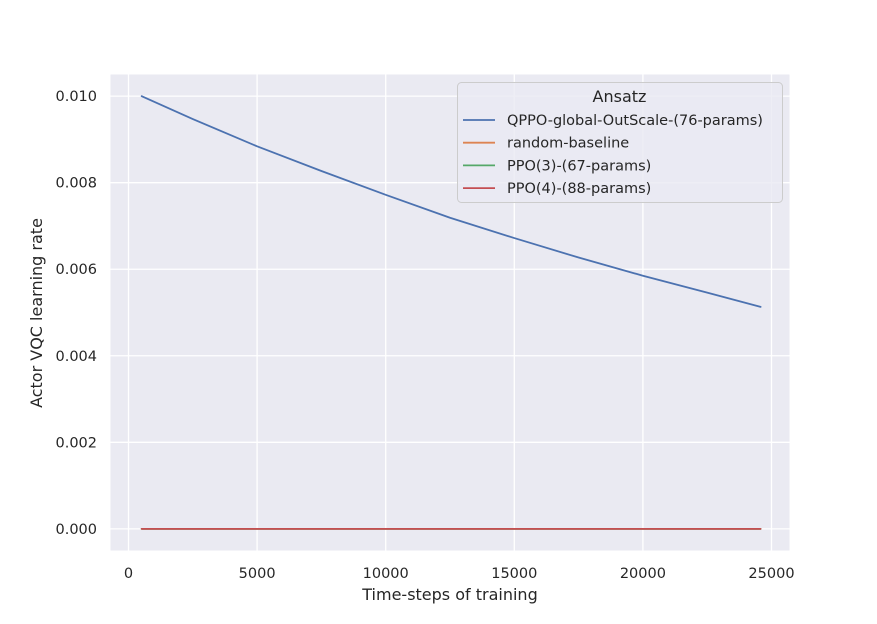  Describe the element at coordinates (459, 574) in the screenshot. I see `x-tick-labels: 0 5000 10000 15000 20000 25000` at that location.